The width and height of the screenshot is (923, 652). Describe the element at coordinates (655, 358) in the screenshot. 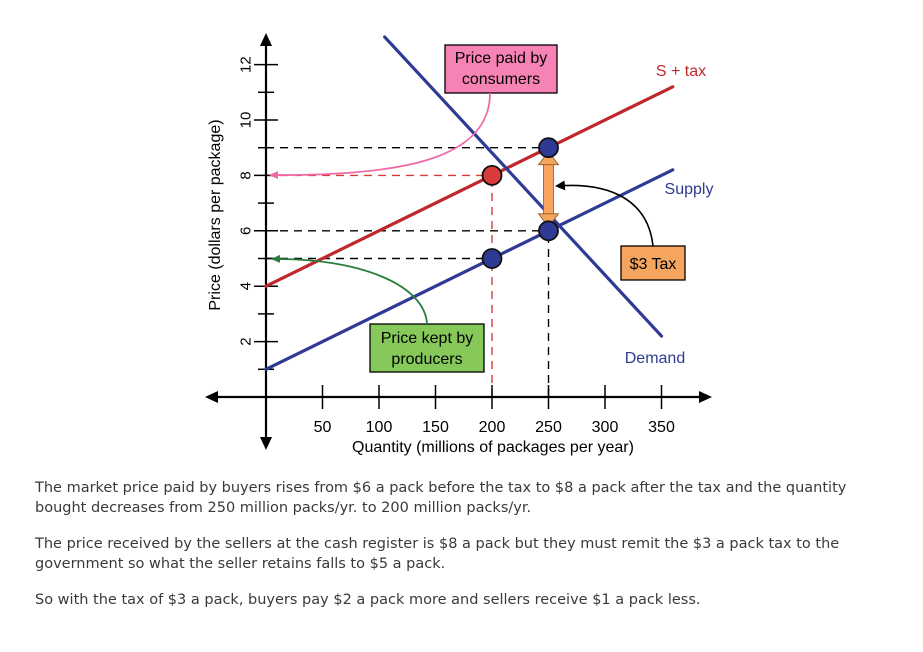

I see `demand-label: Demand` at that location.